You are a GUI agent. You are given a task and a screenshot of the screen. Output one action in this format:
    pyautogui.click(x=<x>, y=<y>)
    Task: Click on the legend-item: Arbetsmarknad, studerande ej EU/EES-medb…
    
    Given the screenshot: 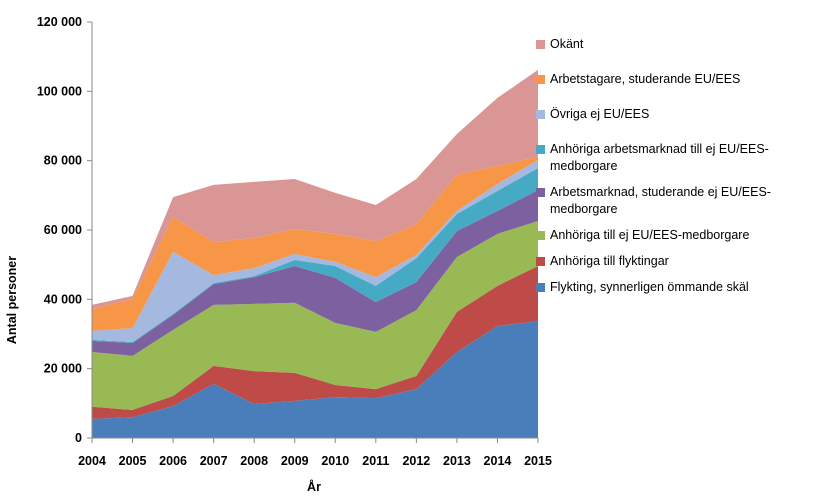 What is the action you would take?
    pyautogui.click(x=675, y=201)
    